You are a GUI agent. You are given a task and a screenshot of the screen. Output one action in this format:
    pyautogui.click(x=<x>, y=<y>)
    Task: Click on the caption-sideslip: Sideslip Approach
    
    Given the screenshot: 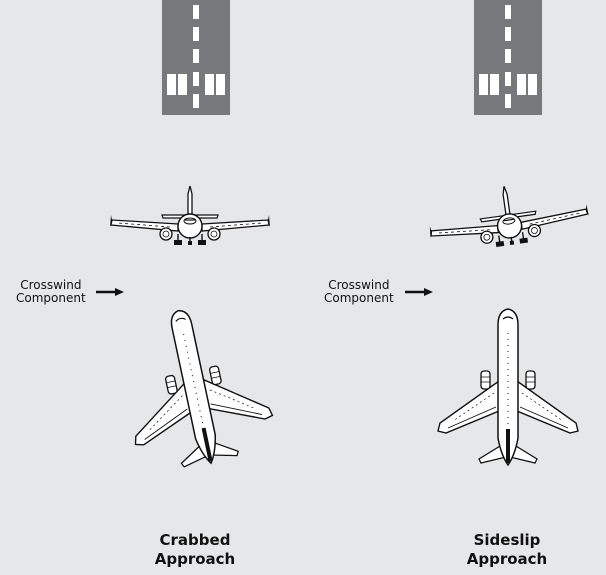 What is the action you would take?
    pyautogui.click(x=507, y=550)
    